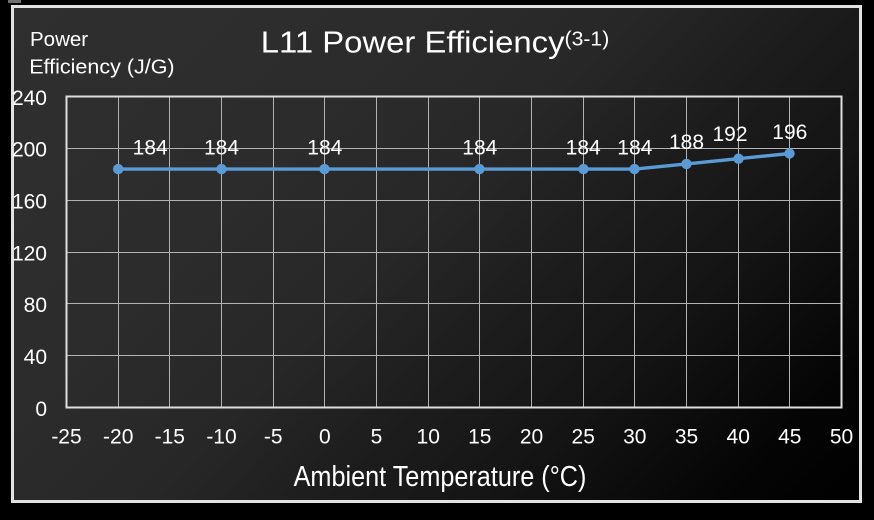 The height and width of the screenshot is (520, 874). What do you see at coordinates (118, 436) in the screenshot?
I see `svg-text: -20` at bounding box center [118, 436].